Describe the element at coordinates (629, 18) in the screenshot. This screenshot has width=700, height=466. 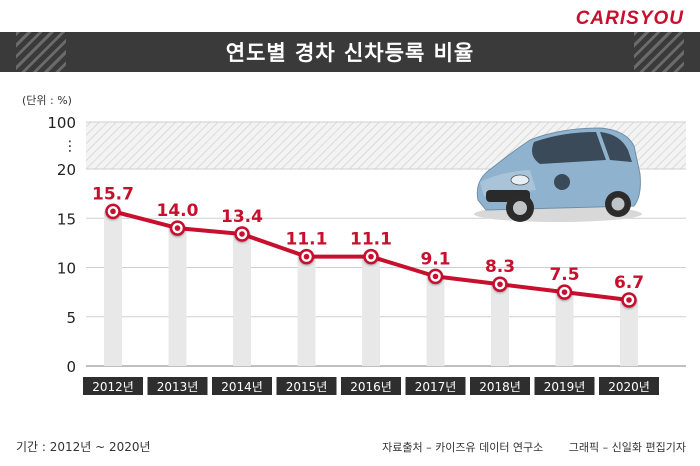
I see `brand-logo: CARISYOU` at that location.